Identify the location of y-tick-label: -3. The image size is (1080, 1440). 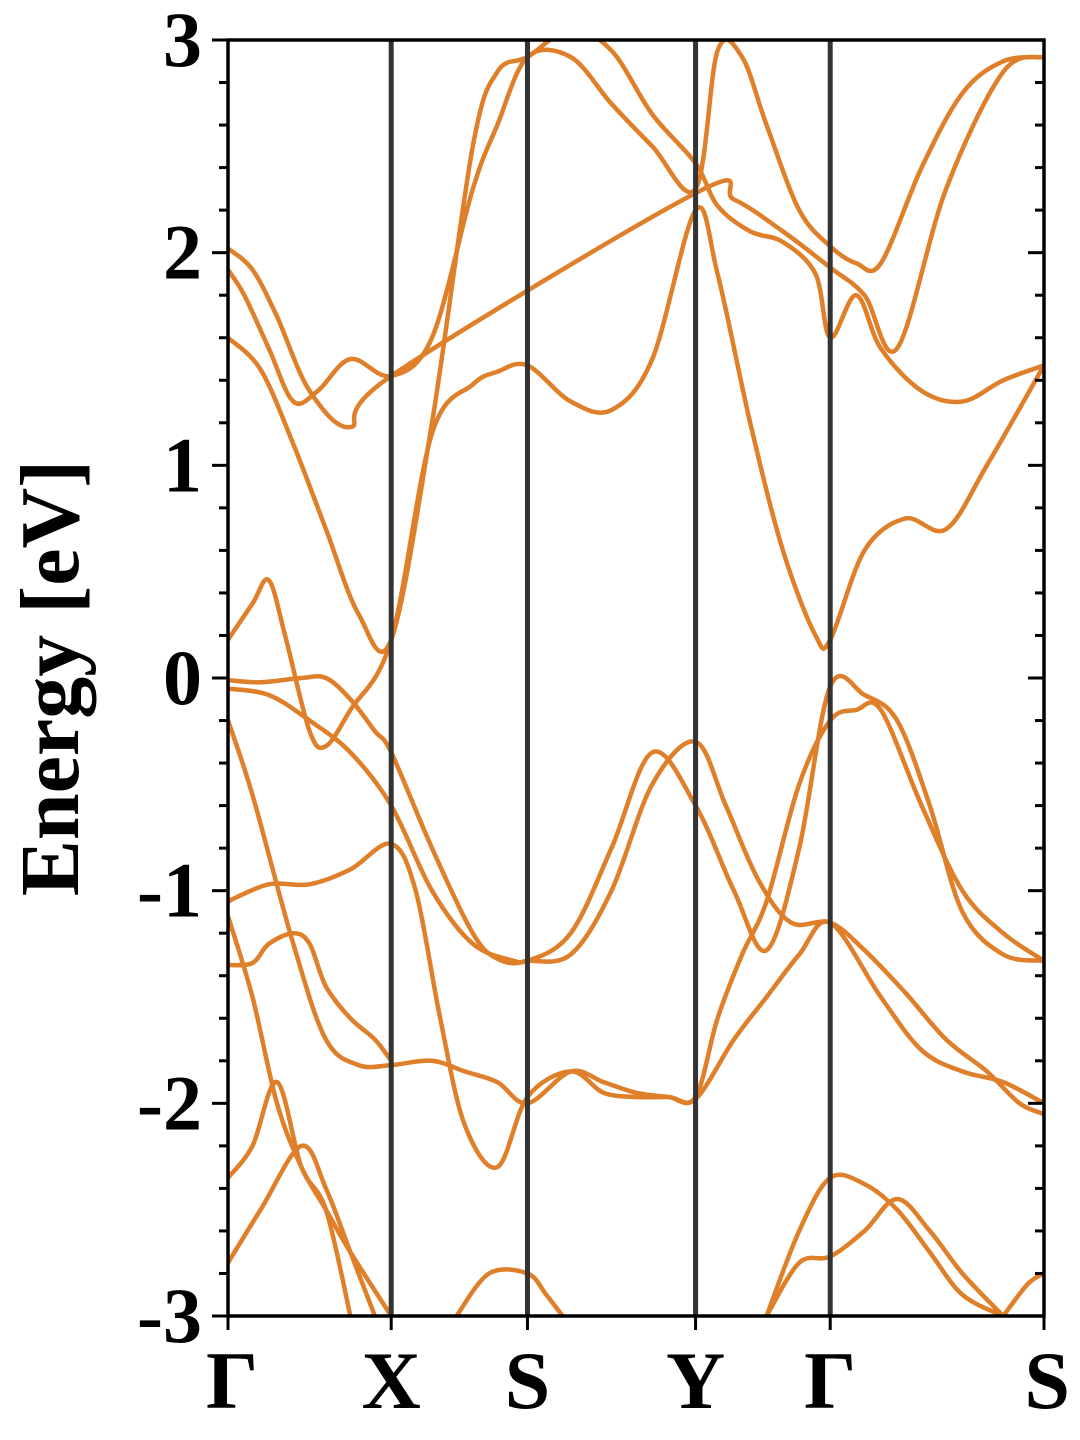
(169, 1315).